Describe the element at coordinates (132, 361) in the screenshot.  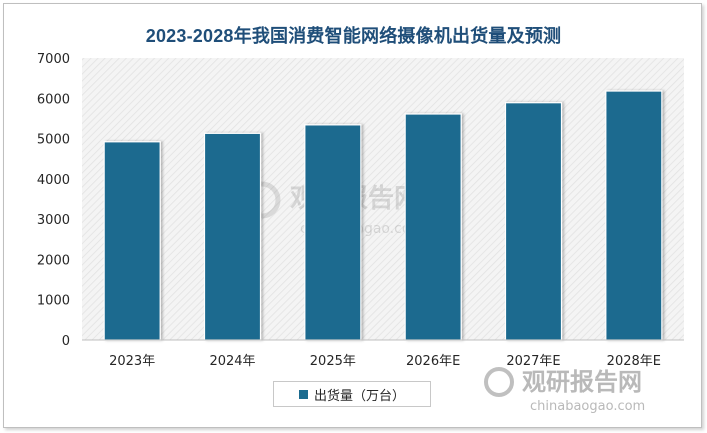
I see `x-tick-label: 2023年` at that location.